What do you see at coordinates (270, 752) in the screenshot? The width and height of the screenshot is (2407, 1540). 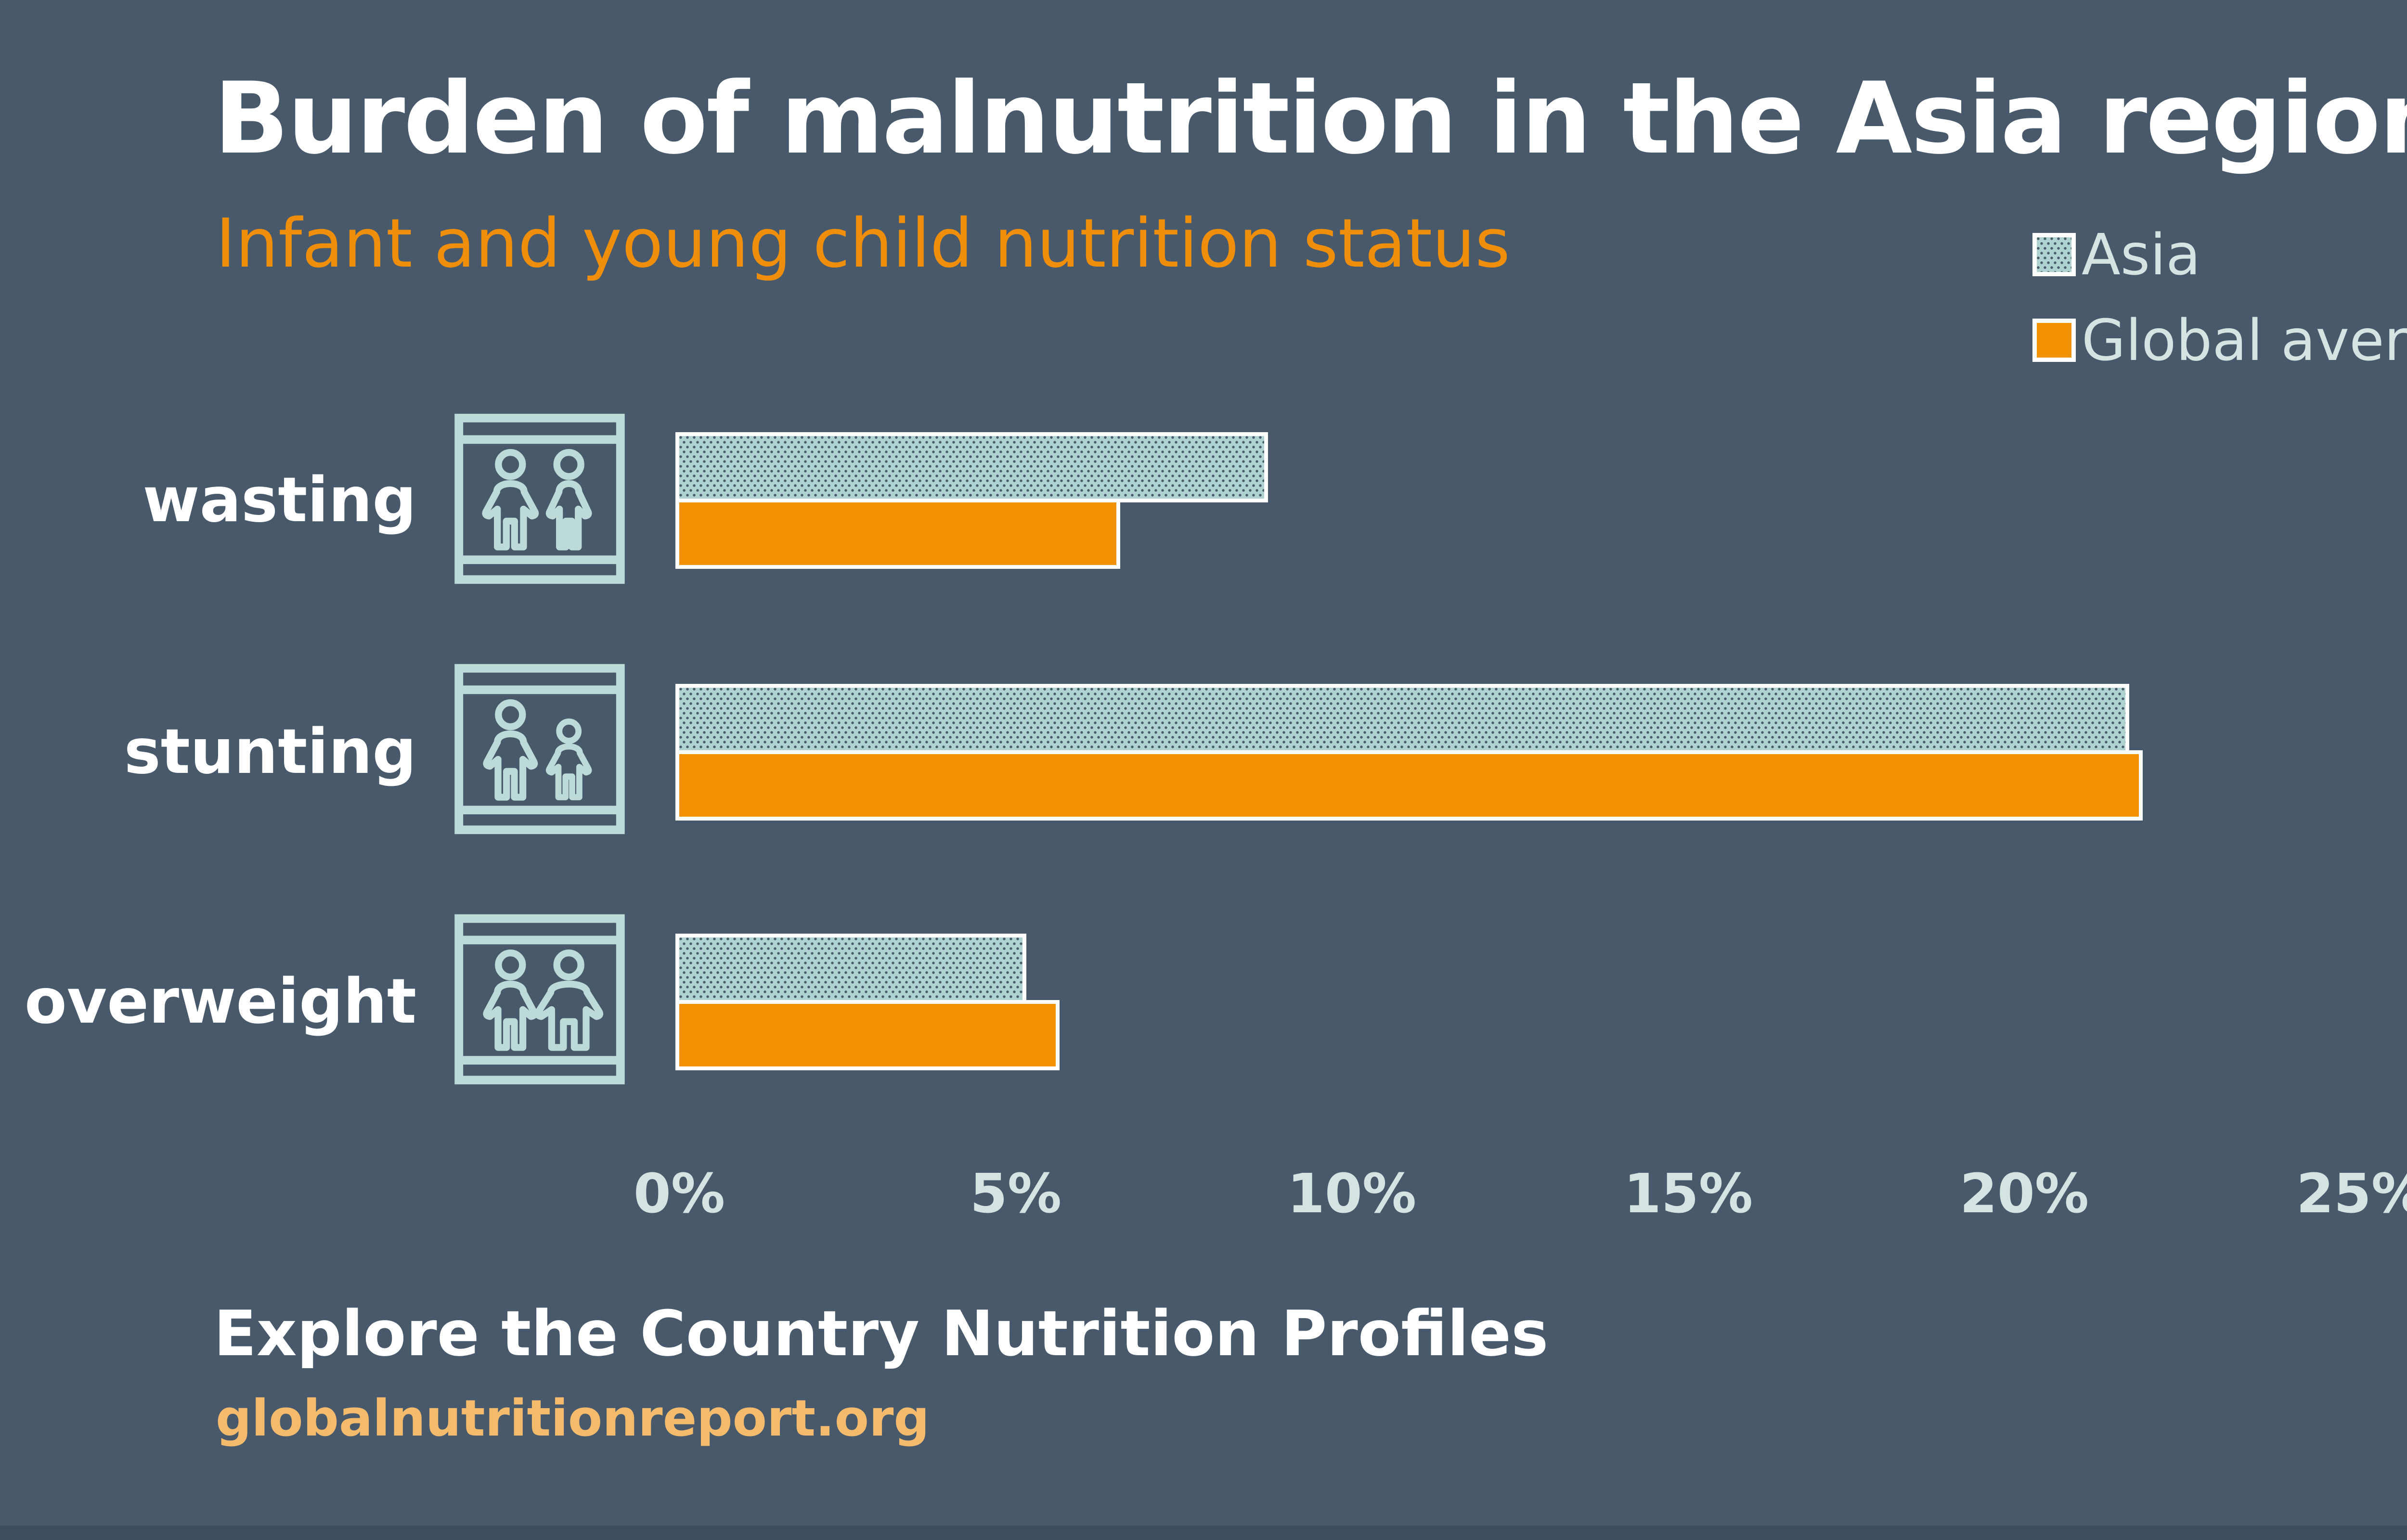 I see `row-label-stunting: stunting` at bounding box center [270, 752].